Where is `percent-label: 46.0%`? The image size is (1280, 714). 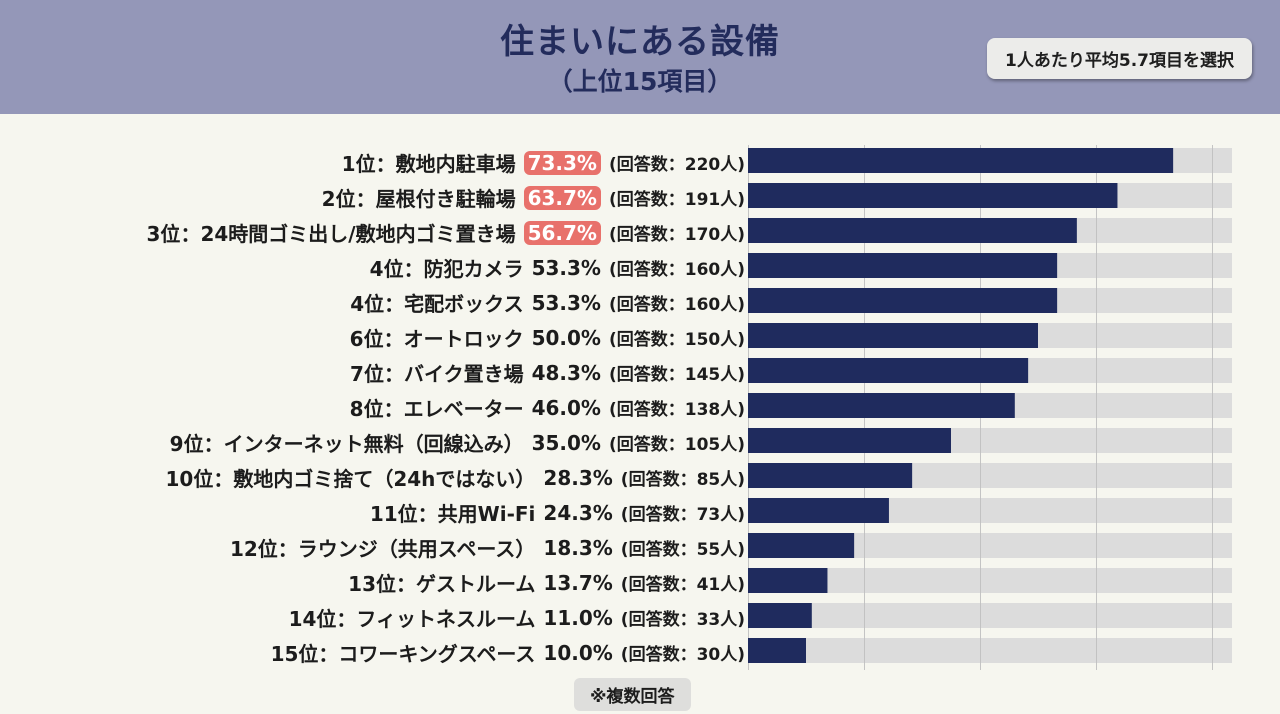
percent-label: 46.0% is located at coordinates (566, 407).